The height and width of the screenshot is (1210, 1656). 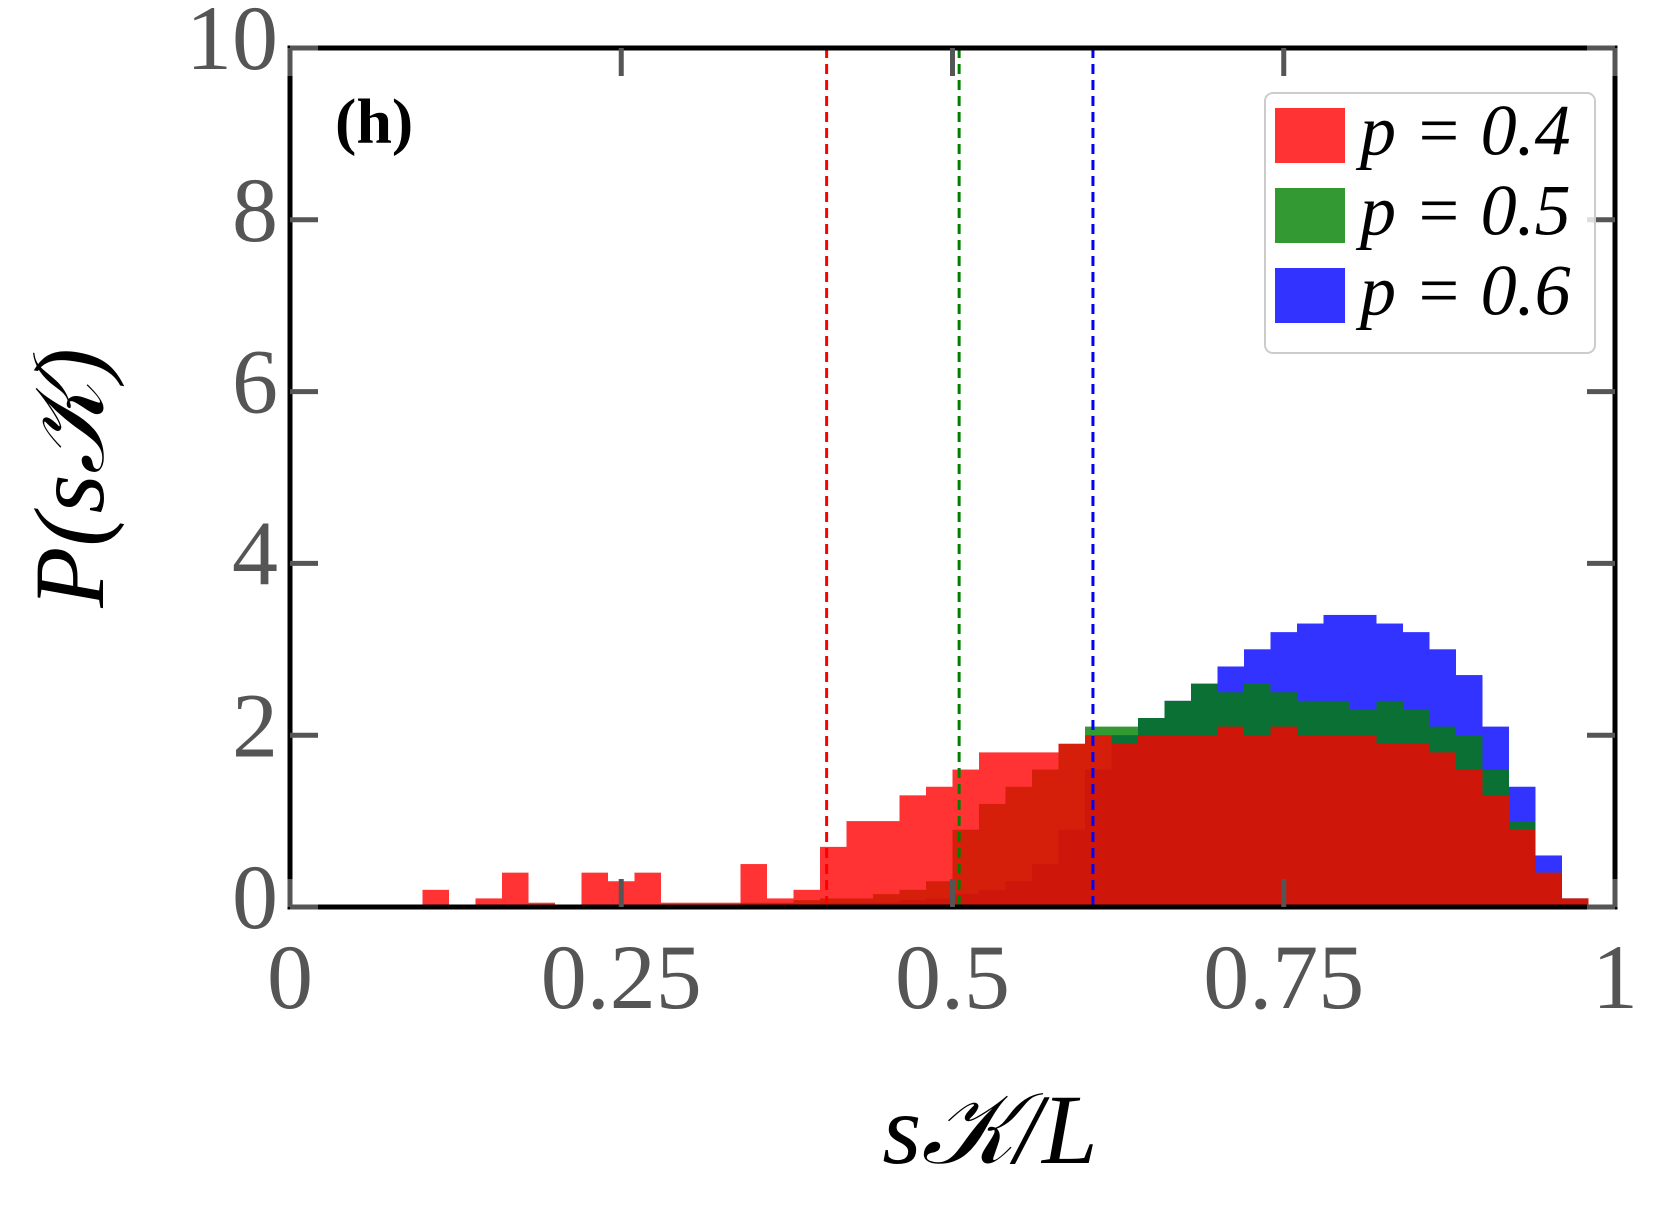 I want to click on y-tick-label: 4, so click(x=255, y=554).